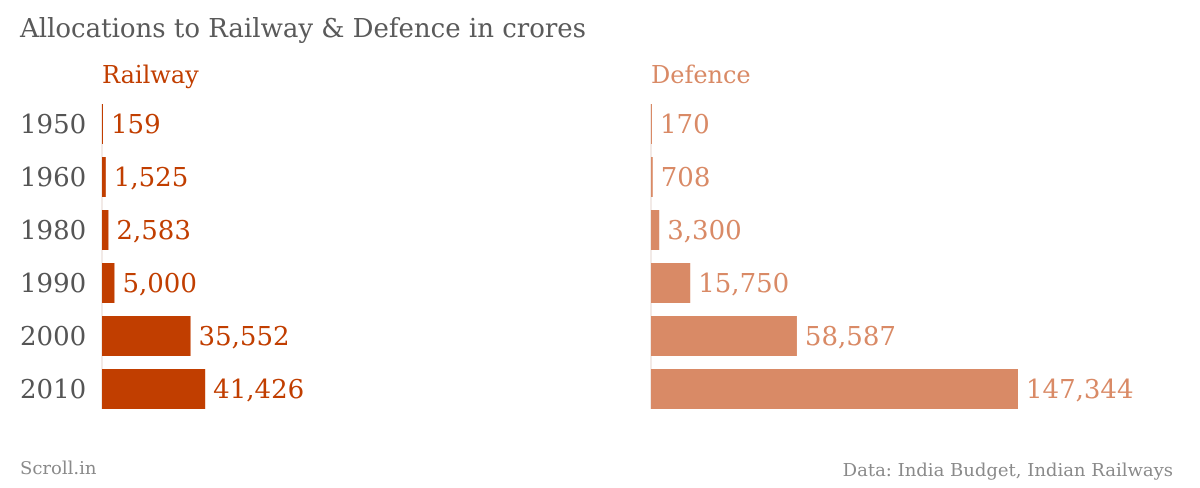  I want to click on value-label-defence-1980: 3,300, so click(704, 231).